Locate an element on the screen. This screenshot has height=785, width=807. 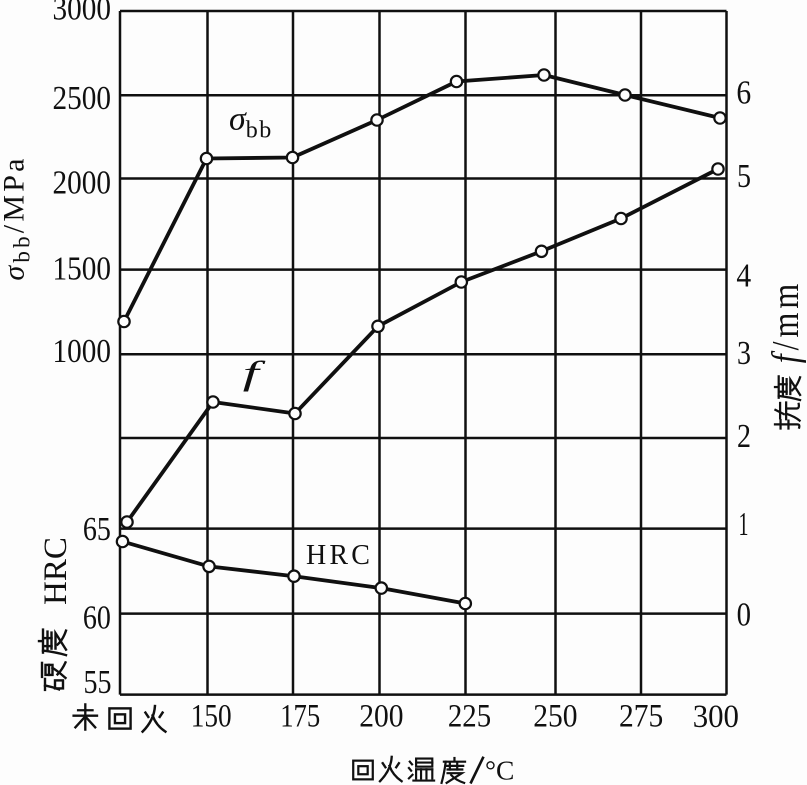
svg-text: 2000 is located at coordinates (82, 183).